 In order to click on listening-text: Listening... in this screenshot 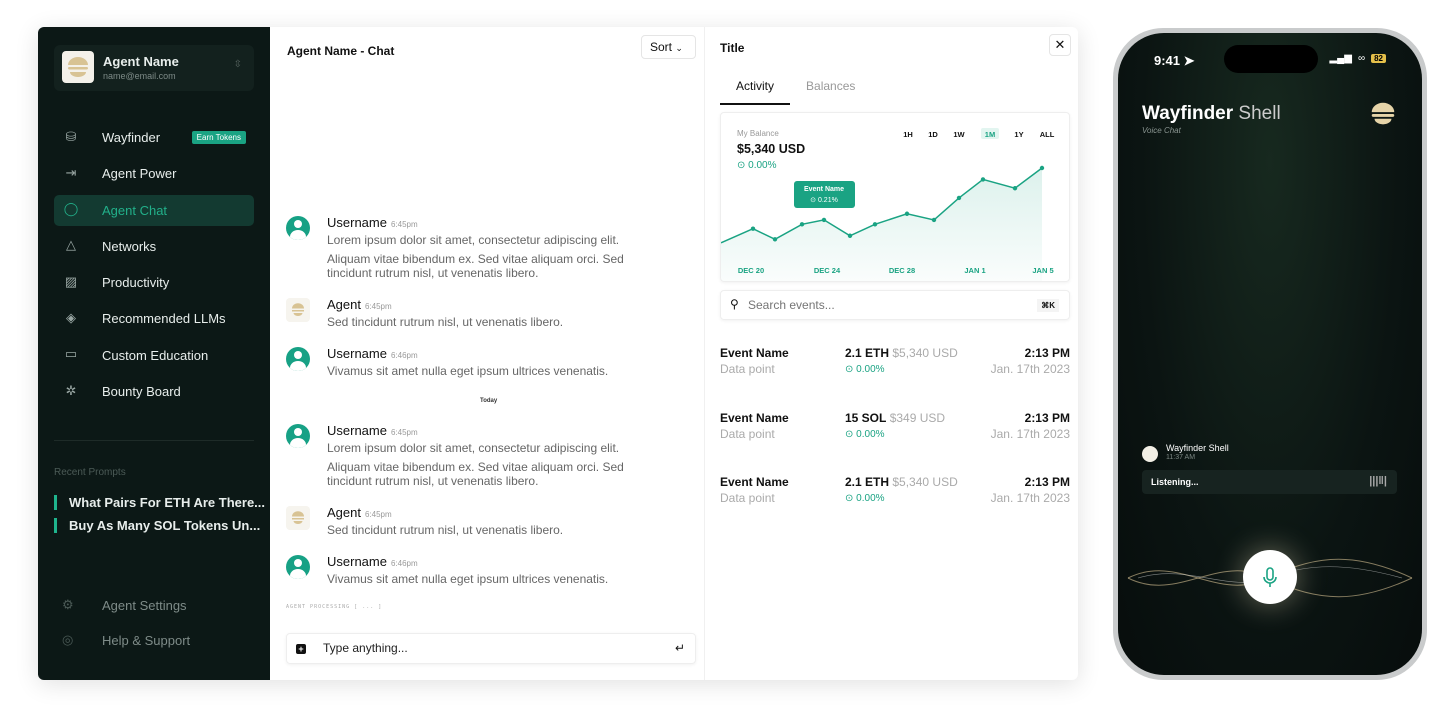, I will do `click(1175, 482)`.